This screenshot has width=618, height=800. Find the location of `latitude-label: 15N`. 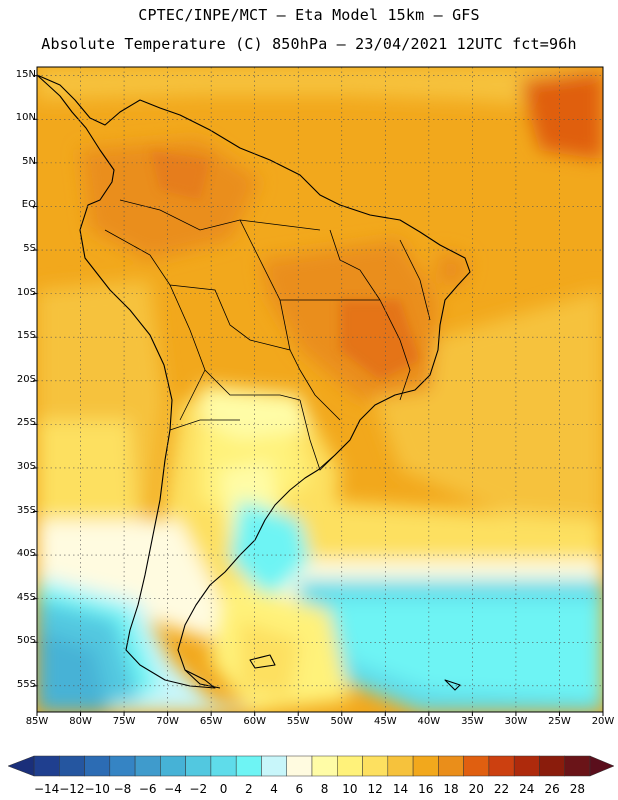

latitude-label: 15N is located at coordinates (25, 74).